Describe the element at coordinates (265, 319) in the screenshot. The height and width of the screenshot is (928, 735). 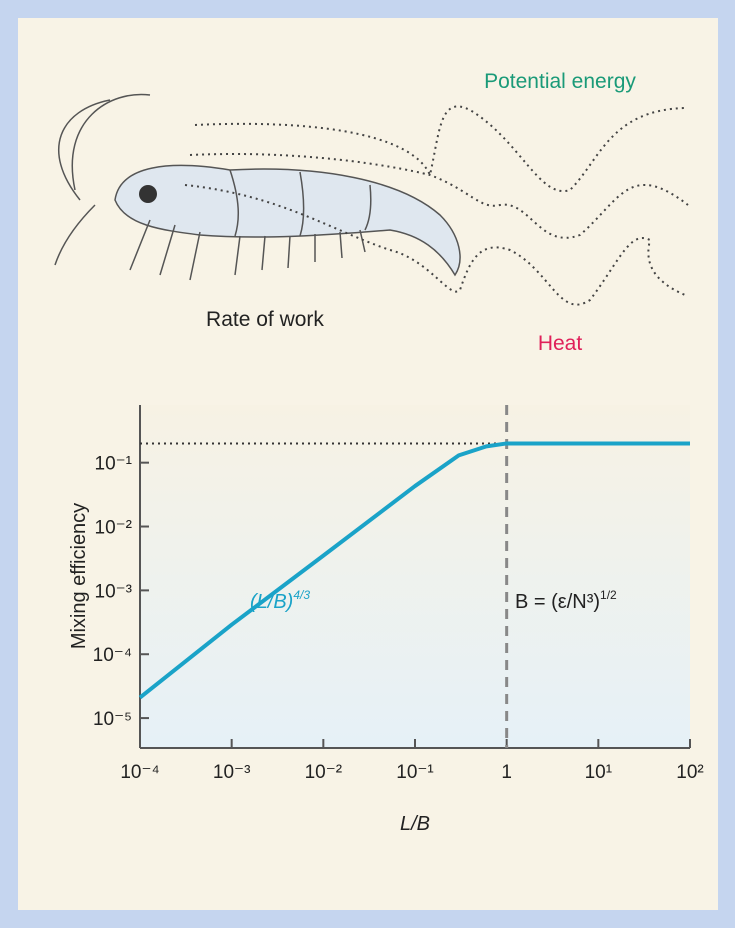
I see `rate-of-work-label: Rate of work` at that location.